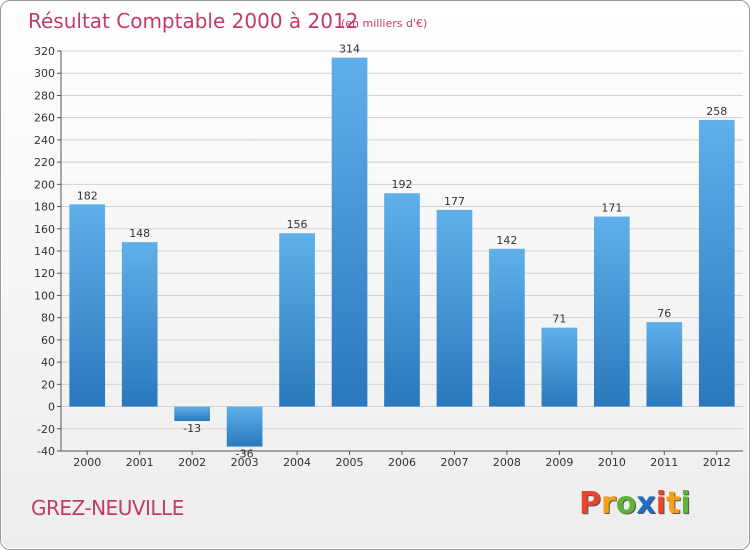 The height and width of the screenshot is (550, 750). Describe the element at coordinates (192, 462) in the screenshot. I see `x-tick-label: 2002` at that location.